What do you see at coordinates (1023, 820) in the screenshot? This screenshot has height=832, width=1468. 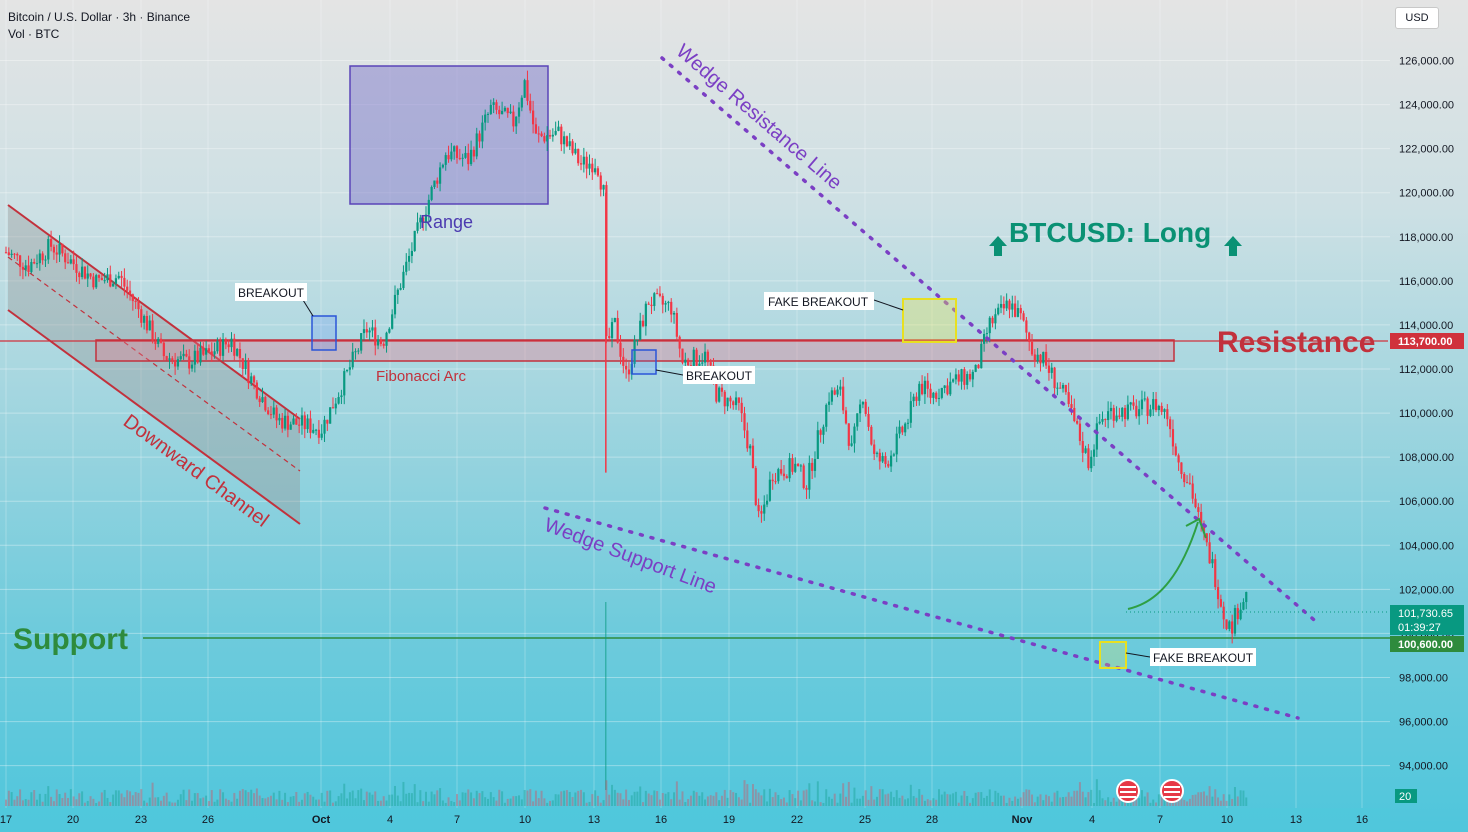 I see `x-tick-label: Nov` at bounding box center [1023, 820].